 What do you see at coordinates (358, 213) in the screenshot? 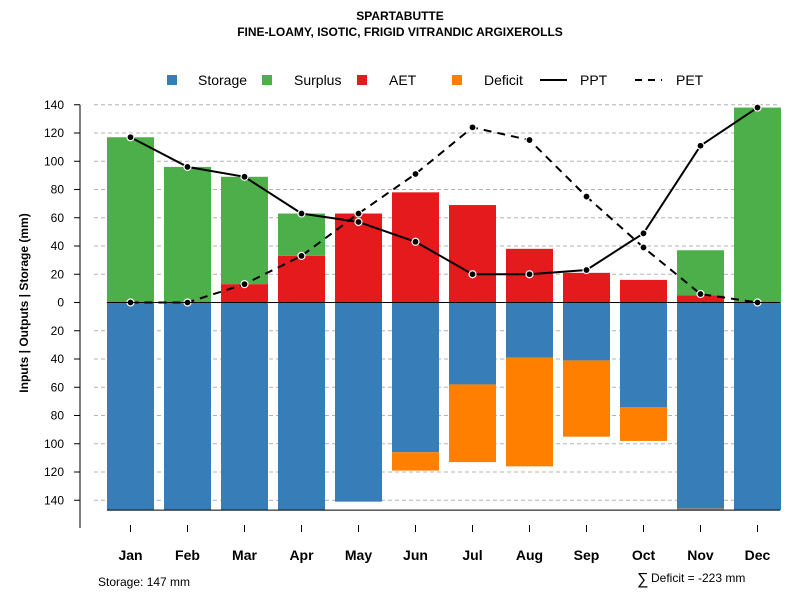
I see `point-pet-may` at bounding box center [358, 213].